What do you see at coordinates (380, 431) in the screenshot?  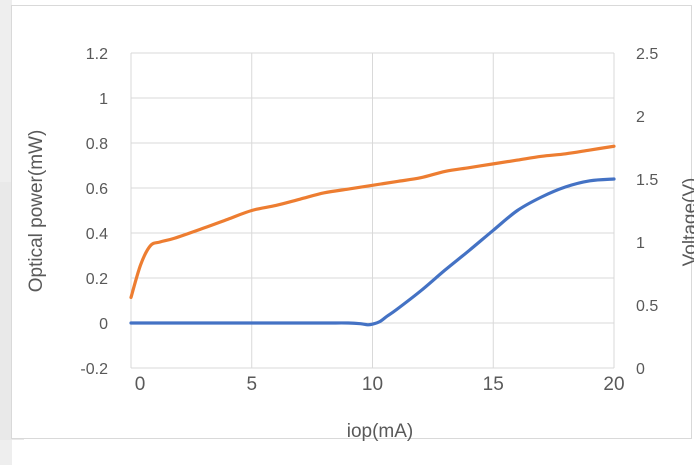 I see `x-axis-title: iop(mA)` at bounding box center [380, 431].